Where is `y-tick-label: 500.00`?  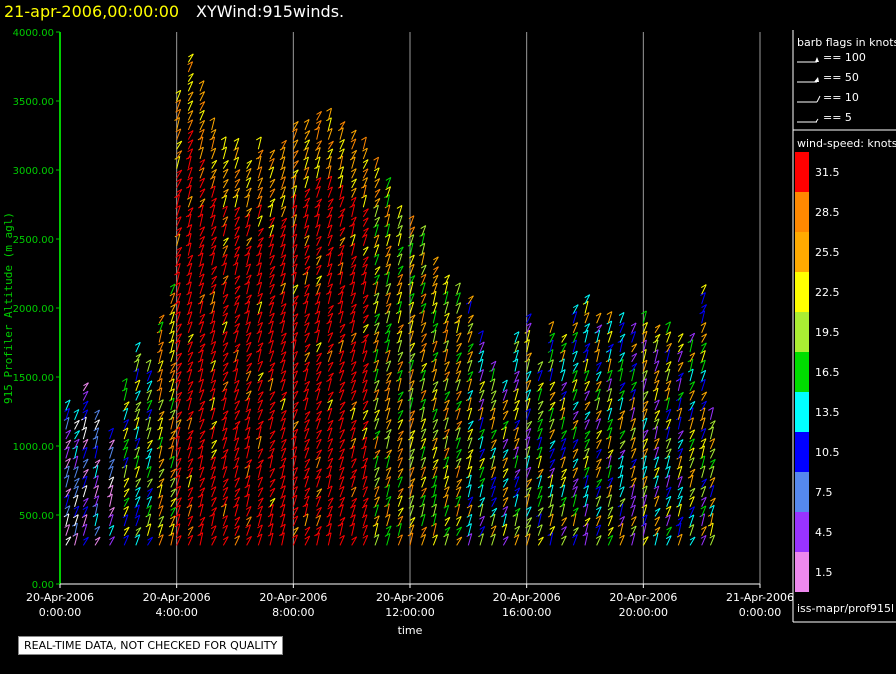
y-tick-label: 500.00 is located at coordinates (36, 516).